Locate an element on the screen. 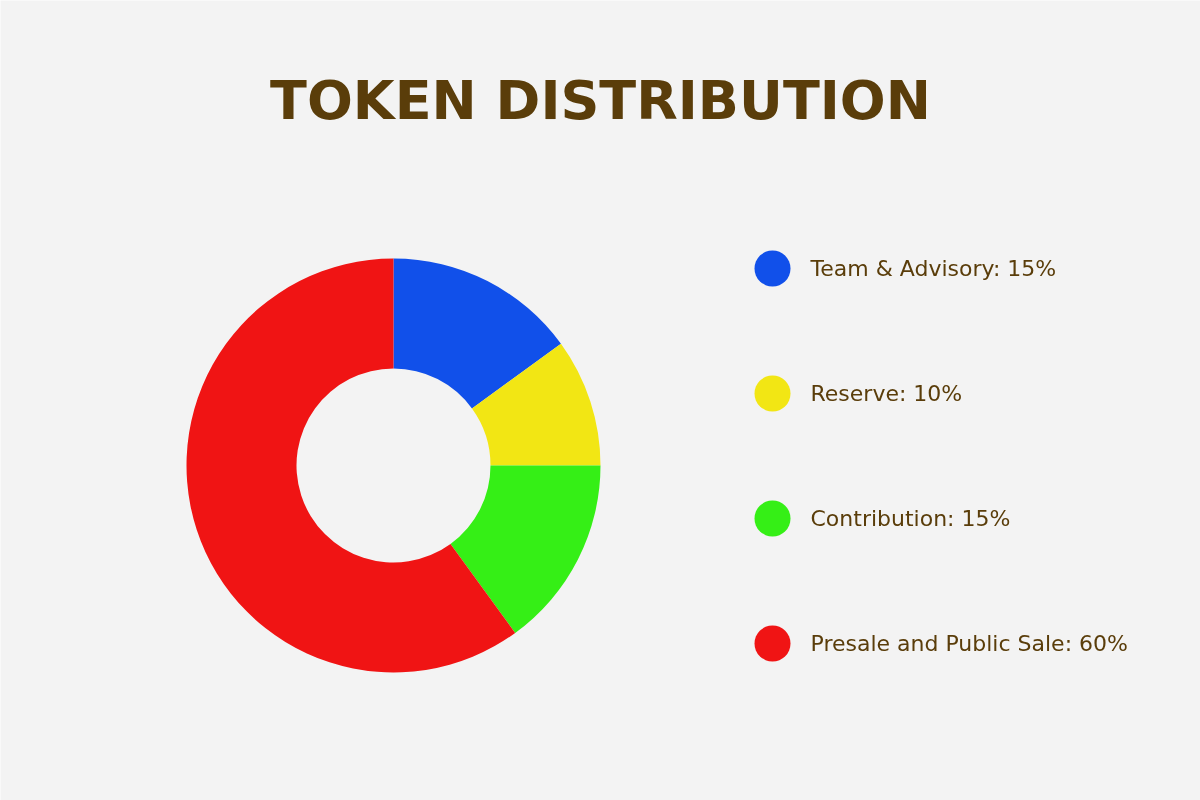 This screenshot has width=1200, height=800. legend-label: Contribution: 15% is located at coordinates (910, 518).